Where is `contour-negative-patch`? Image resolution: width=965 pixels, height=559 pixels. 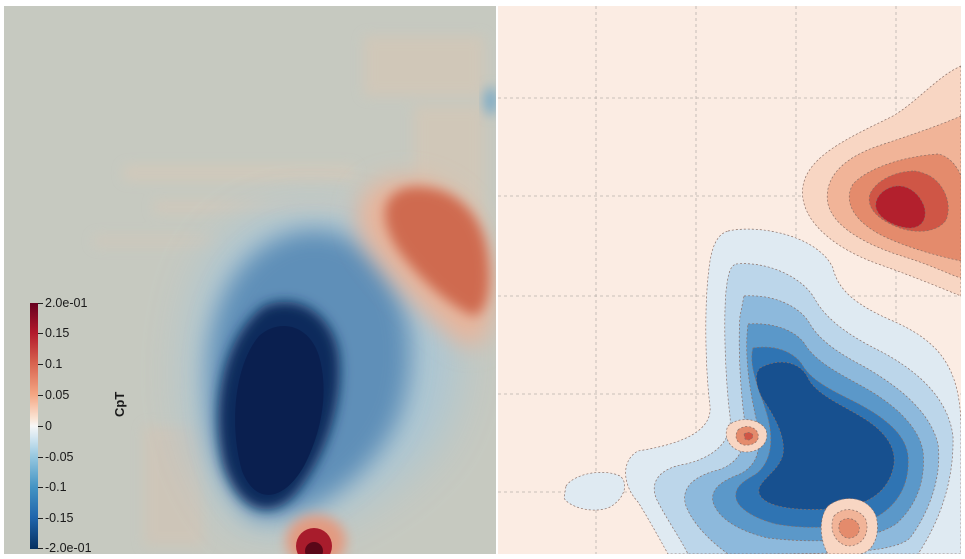 contour-negative-patch is located at coordinates (594, 491).